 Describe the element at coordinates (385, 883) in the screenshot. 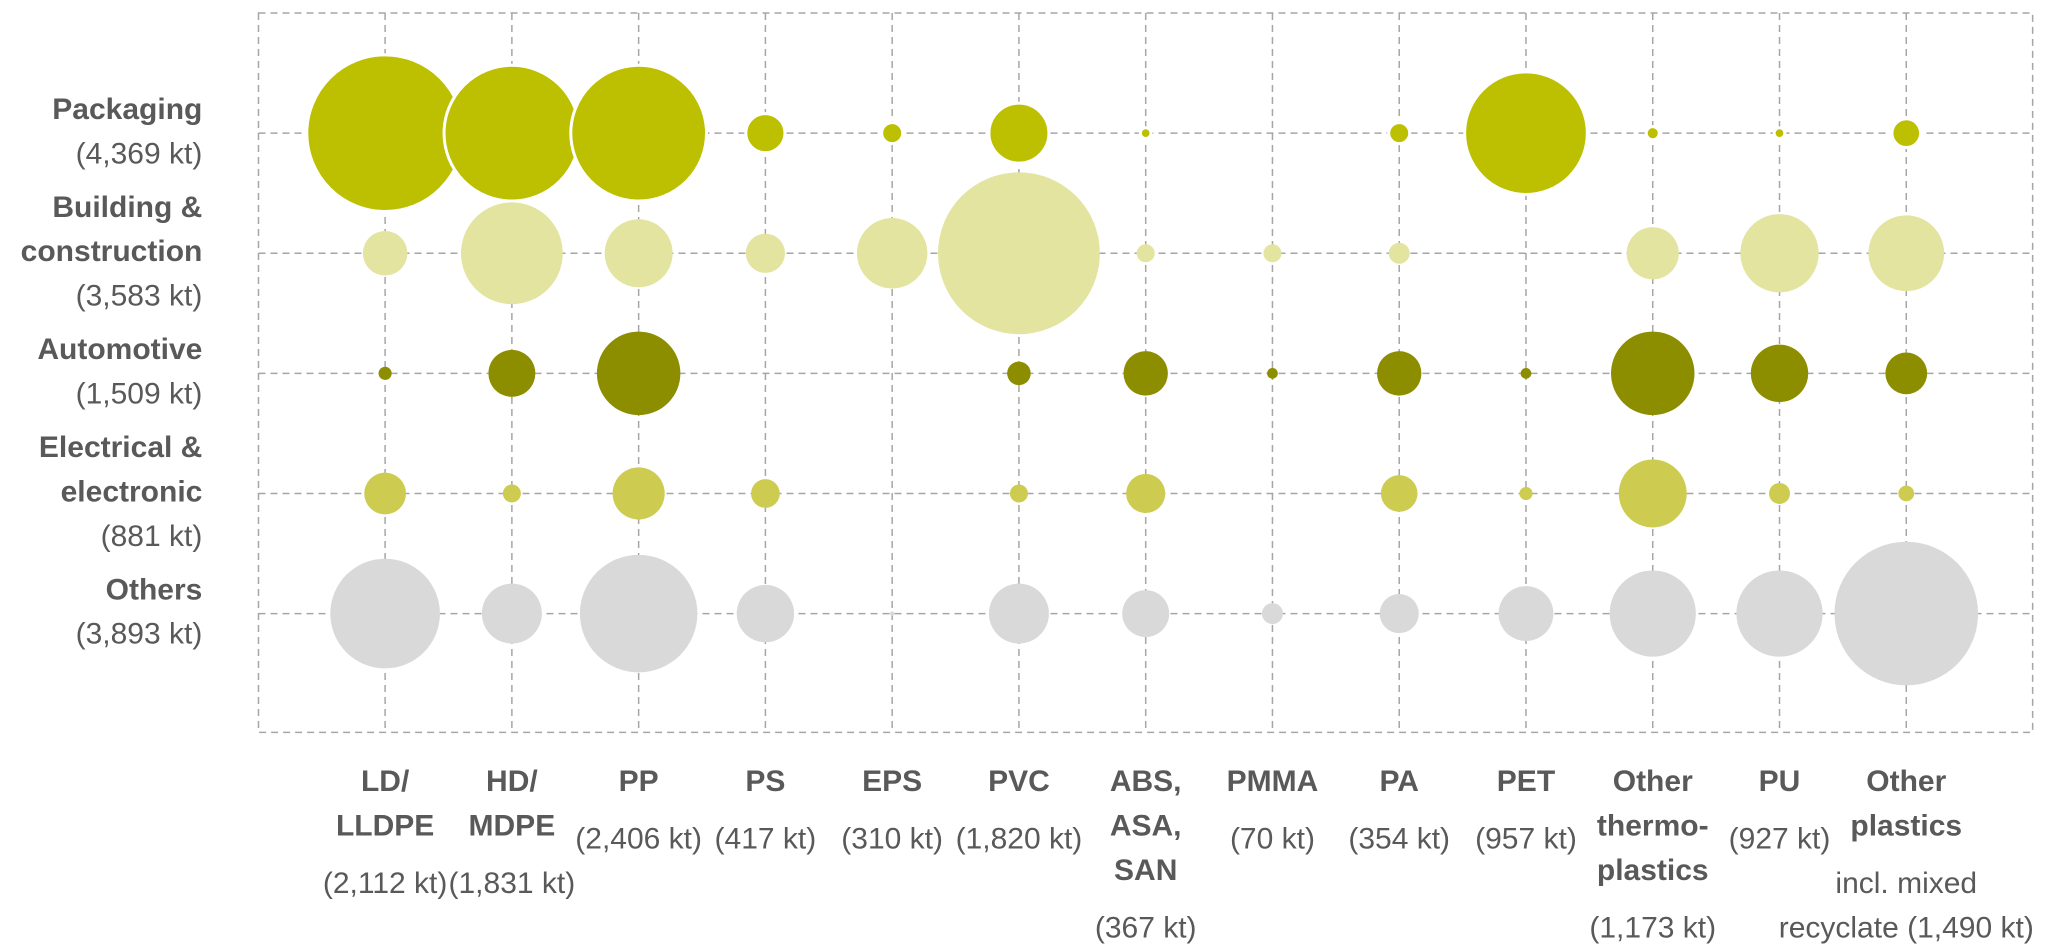

I see `column-note: (2,112 kt)` at that location.